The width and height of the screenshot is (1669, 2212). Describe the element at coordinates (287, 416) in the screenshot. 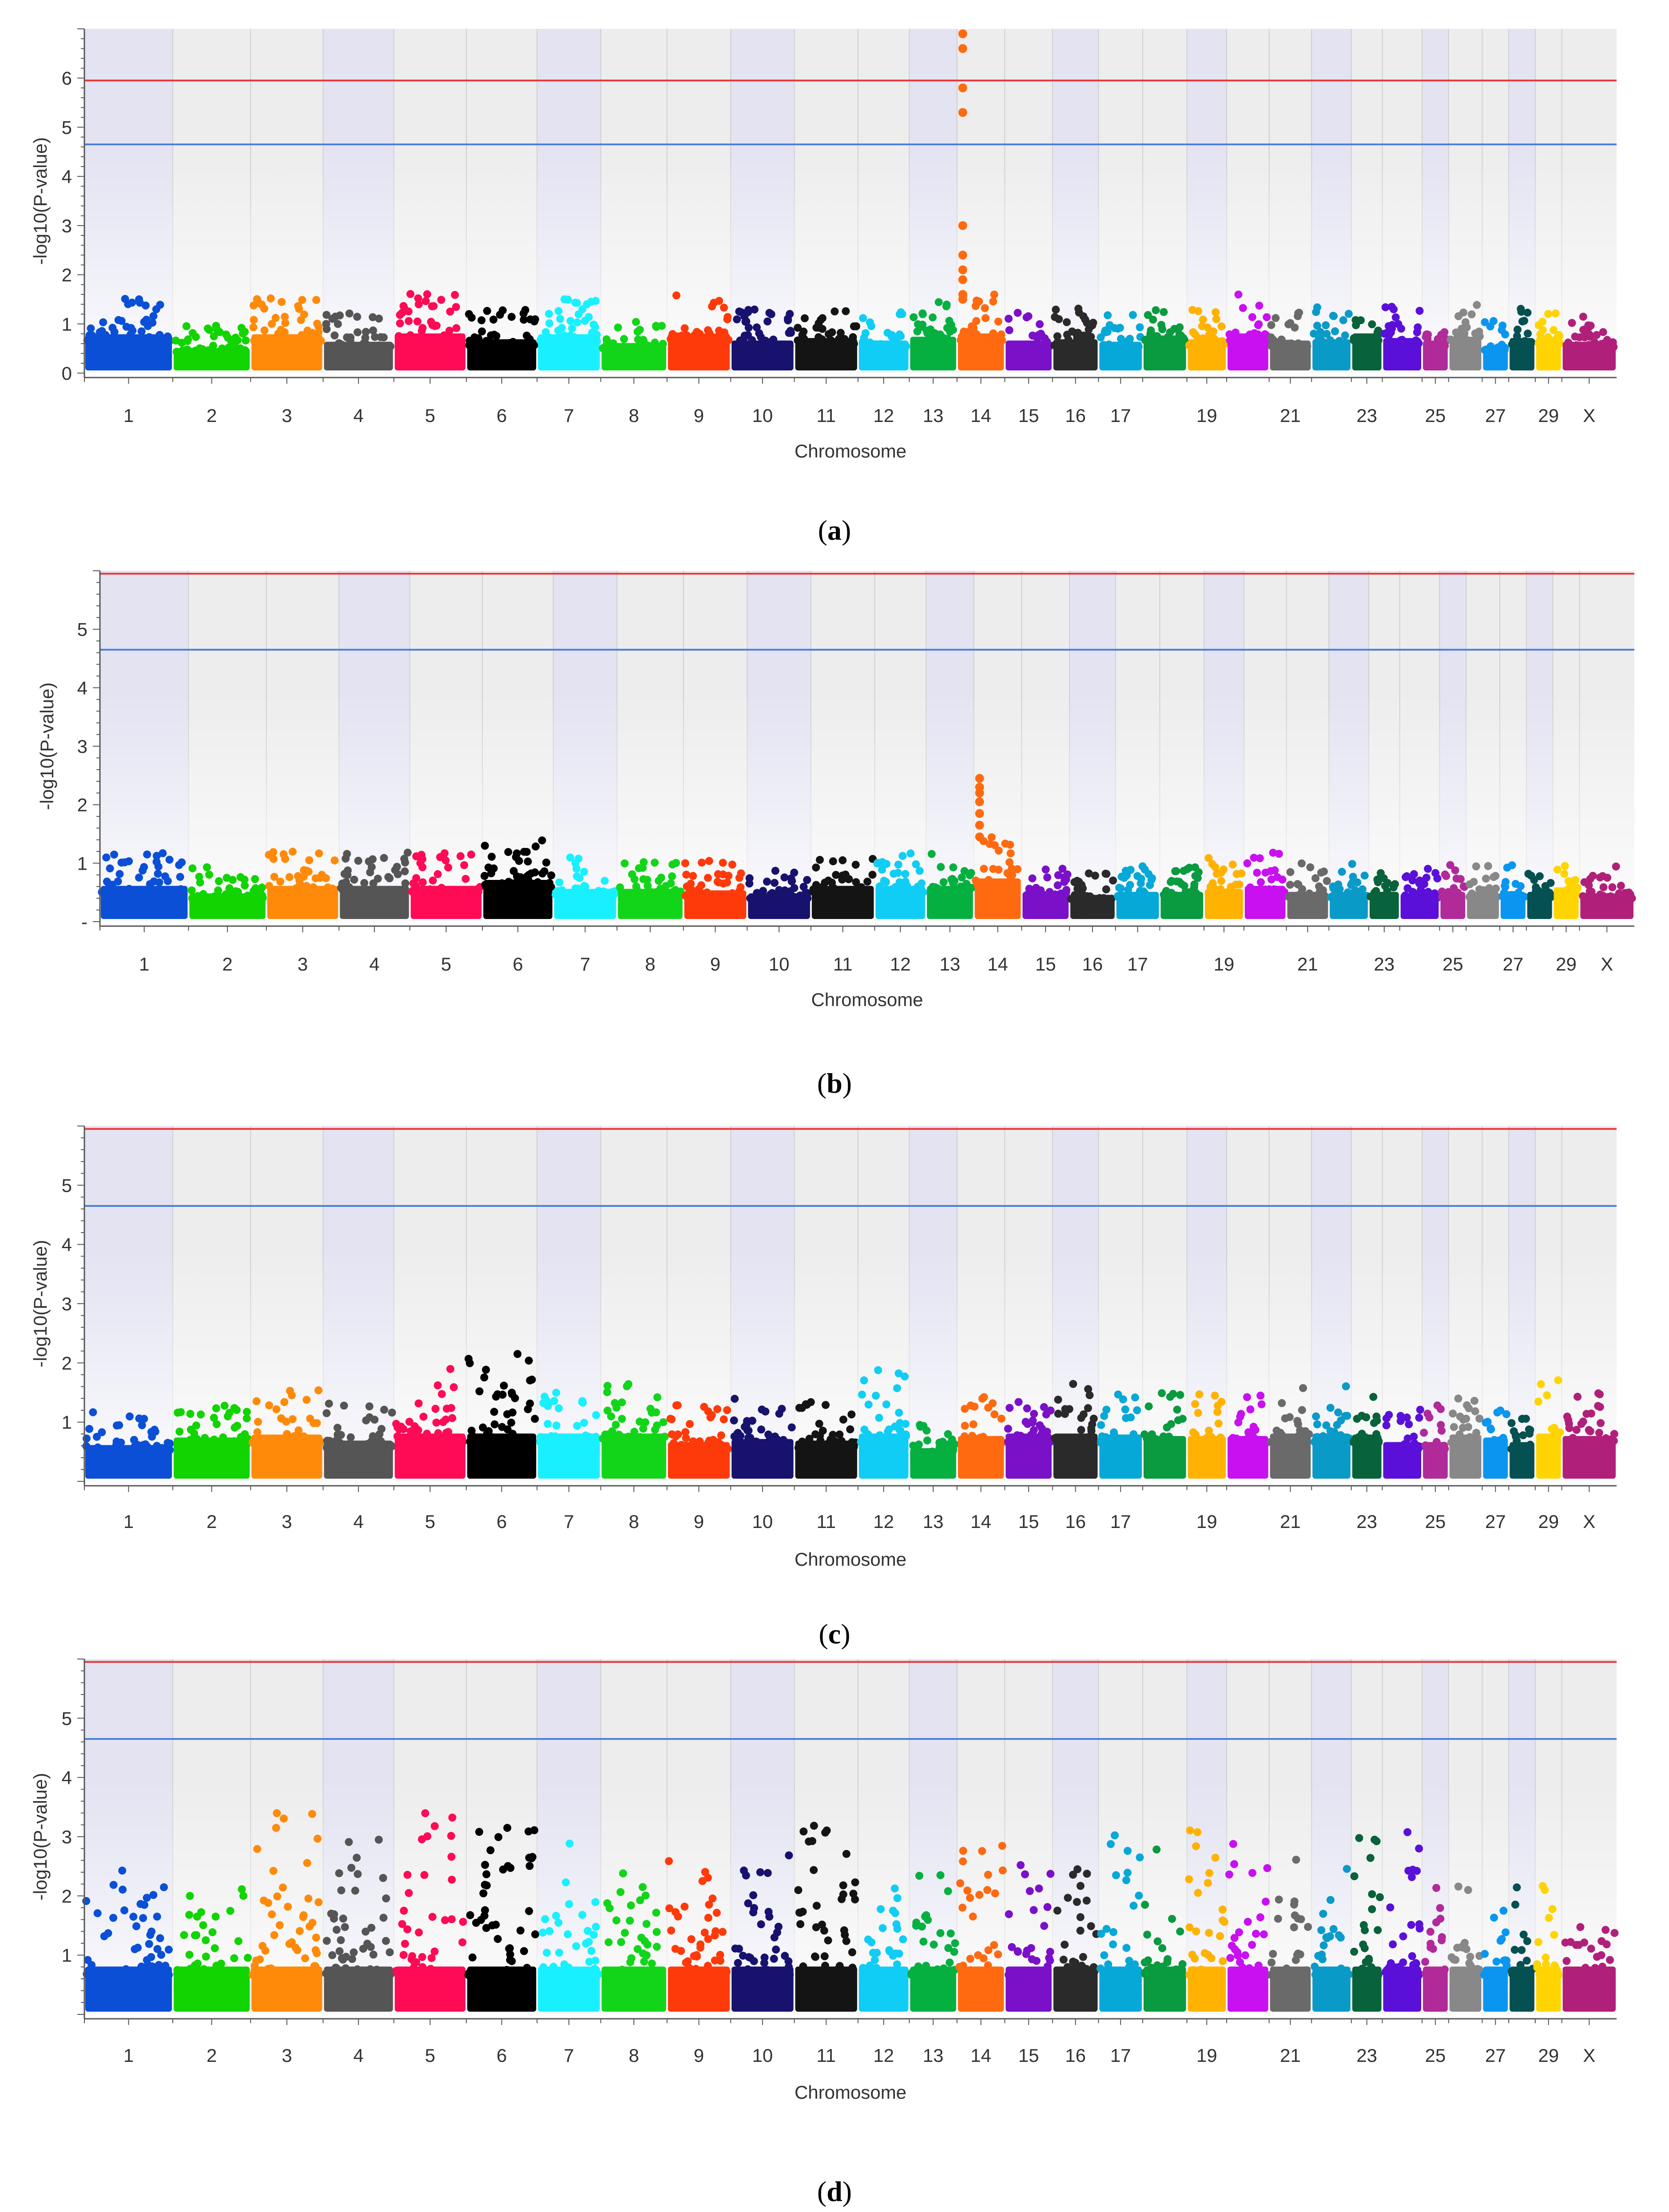

I see `x-tick-label: 3` at that location.